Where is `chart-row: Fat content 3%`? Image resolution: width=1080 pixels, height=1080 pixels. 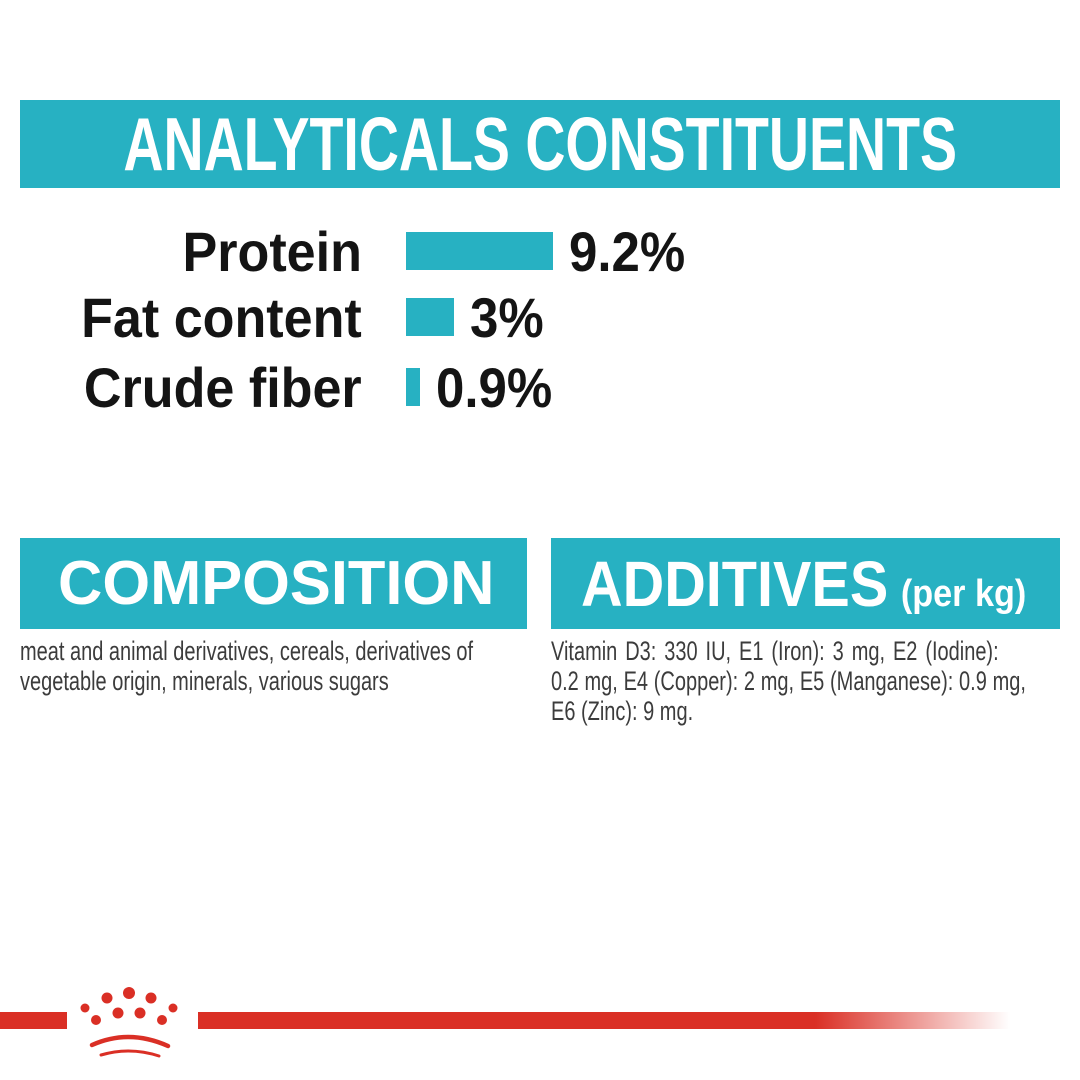 chart-row: Fat content 3% is located at coordinates (540, 317).